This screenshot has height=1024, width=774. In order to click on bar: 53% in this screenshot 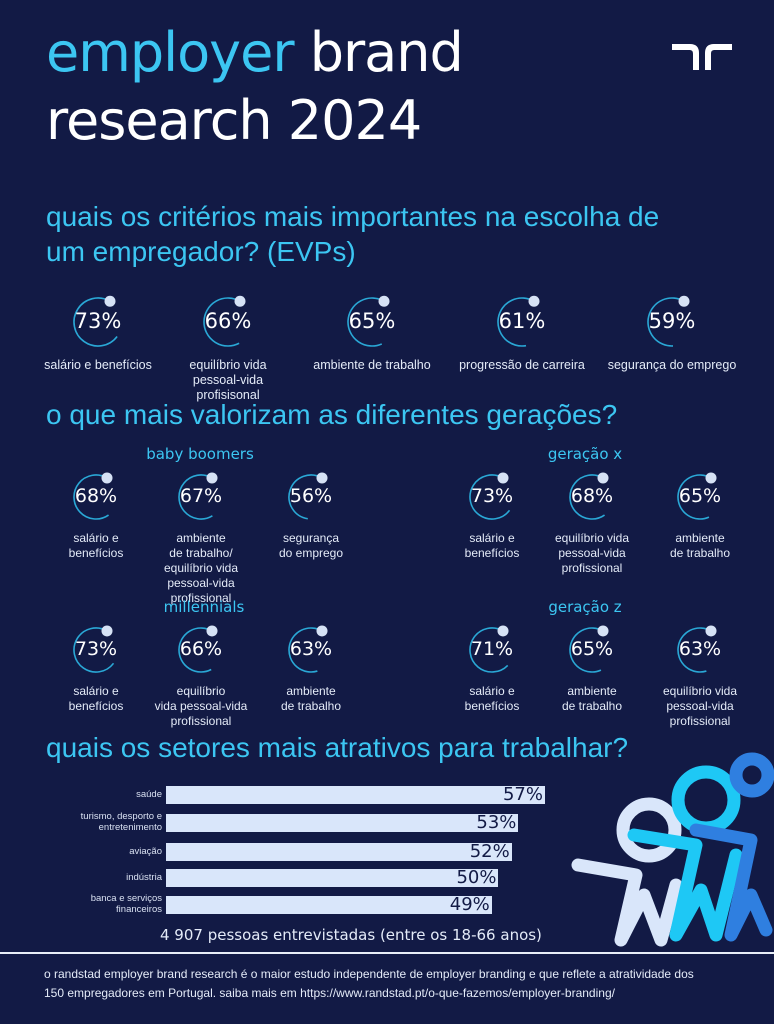, I will do `click(342, 822)`.